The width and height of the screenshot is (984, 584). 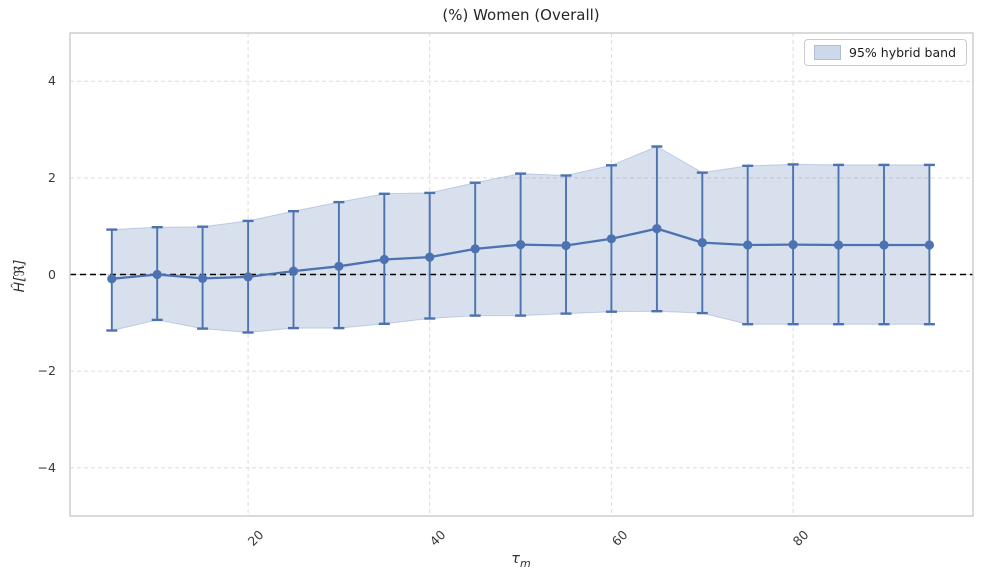 I want to click on y-tick-label: −2, so click(x=46, y=371).